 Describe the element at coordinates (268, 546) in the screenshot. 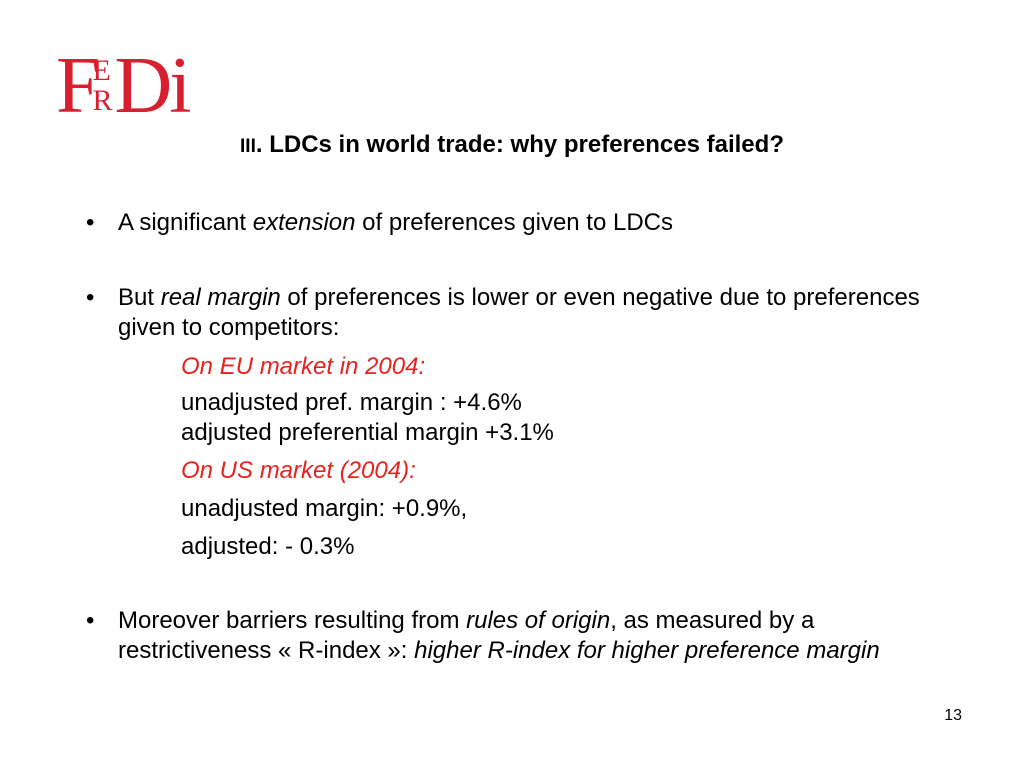

I see `us-adjusted-margin: adjusted: - 0.3%` at that location.